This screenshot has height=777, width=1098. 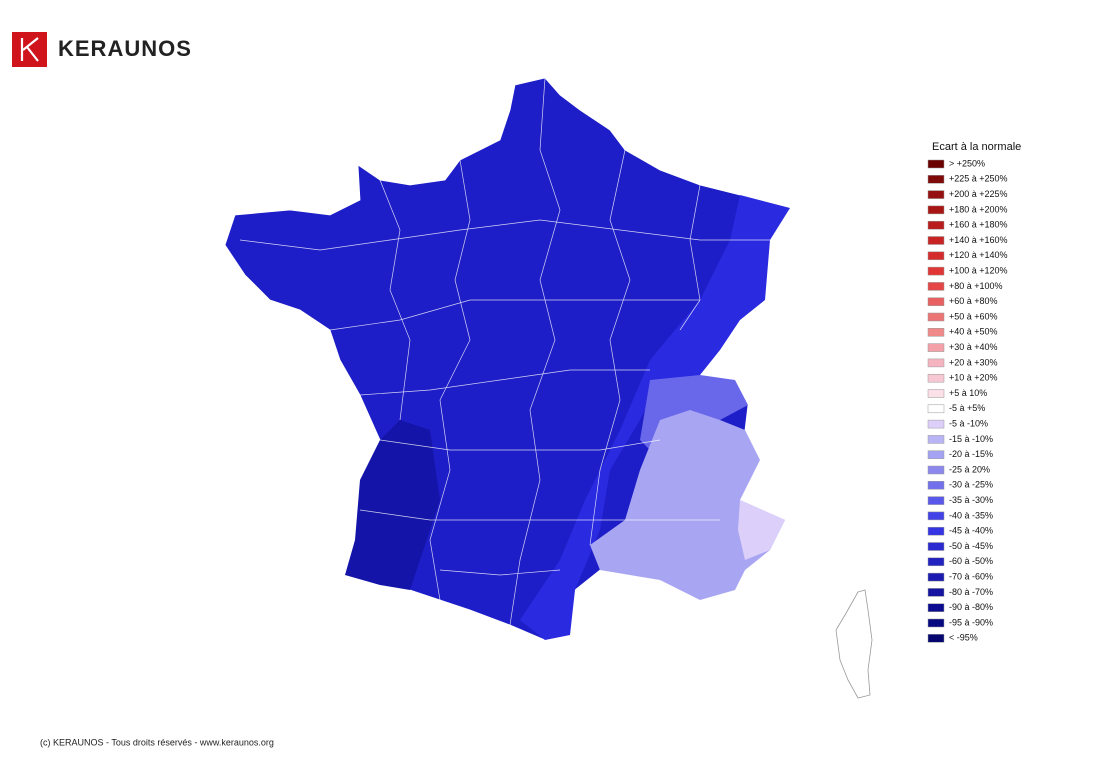 What do you see at coordinates (971, 546) in the screenshot?
I see `legend-label: -50 à -45%` at bounding box center [971, 546].